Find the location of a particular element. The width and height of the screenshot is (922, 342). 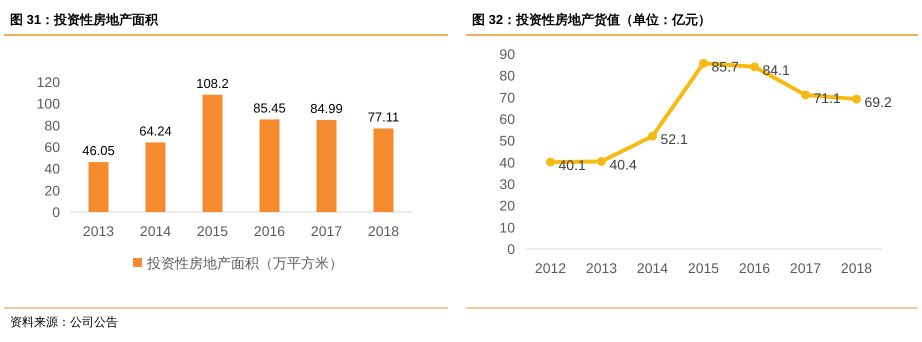

data-label: 46.05 is located at coordinates (98, 150).